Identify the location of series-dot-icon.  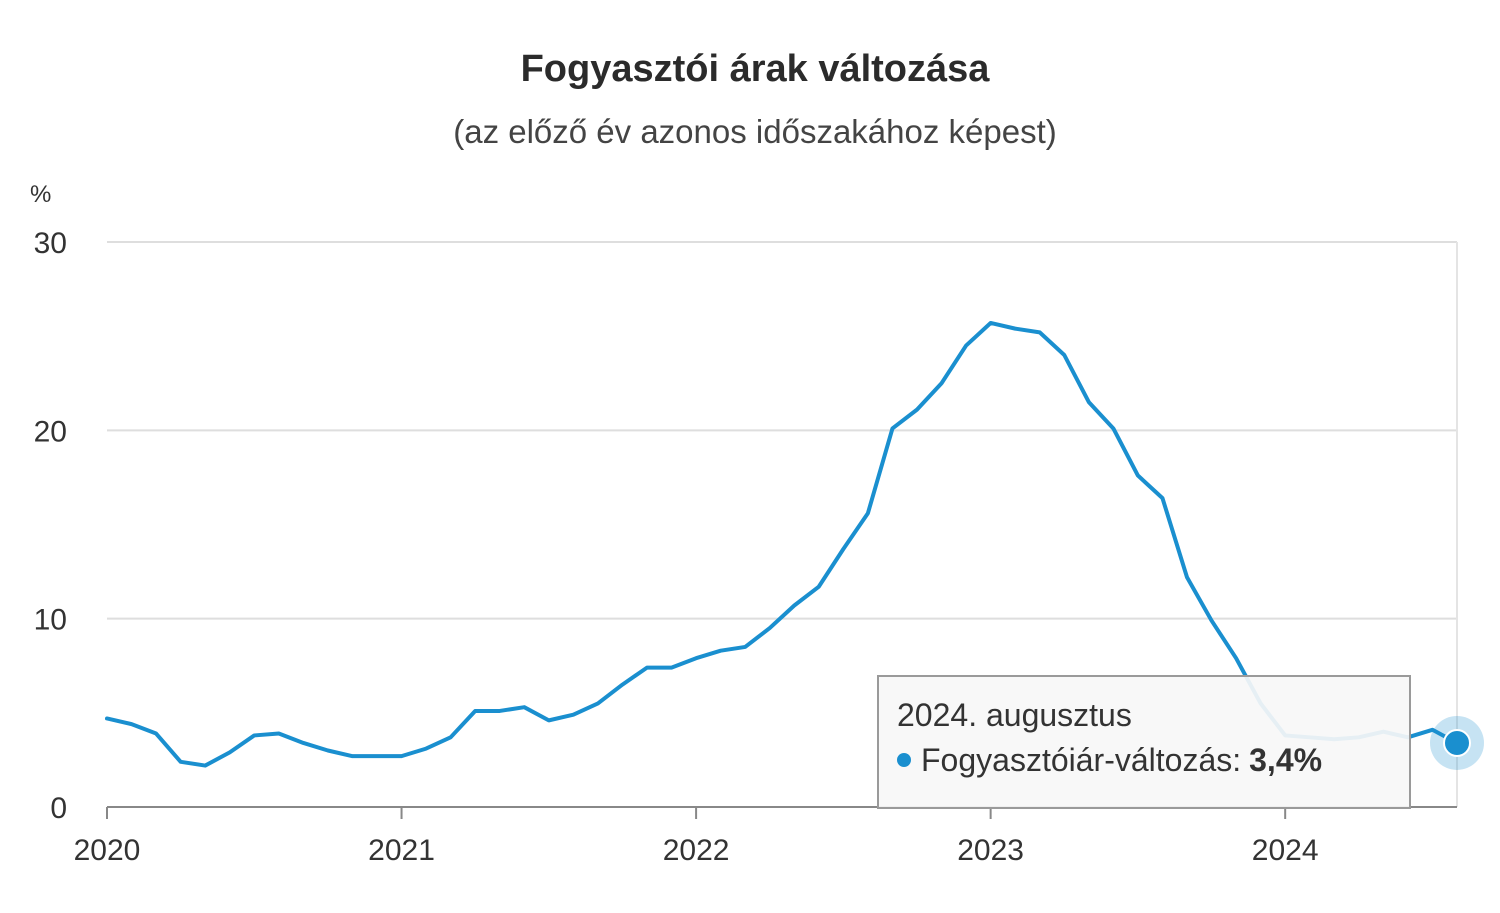
(904, 759).